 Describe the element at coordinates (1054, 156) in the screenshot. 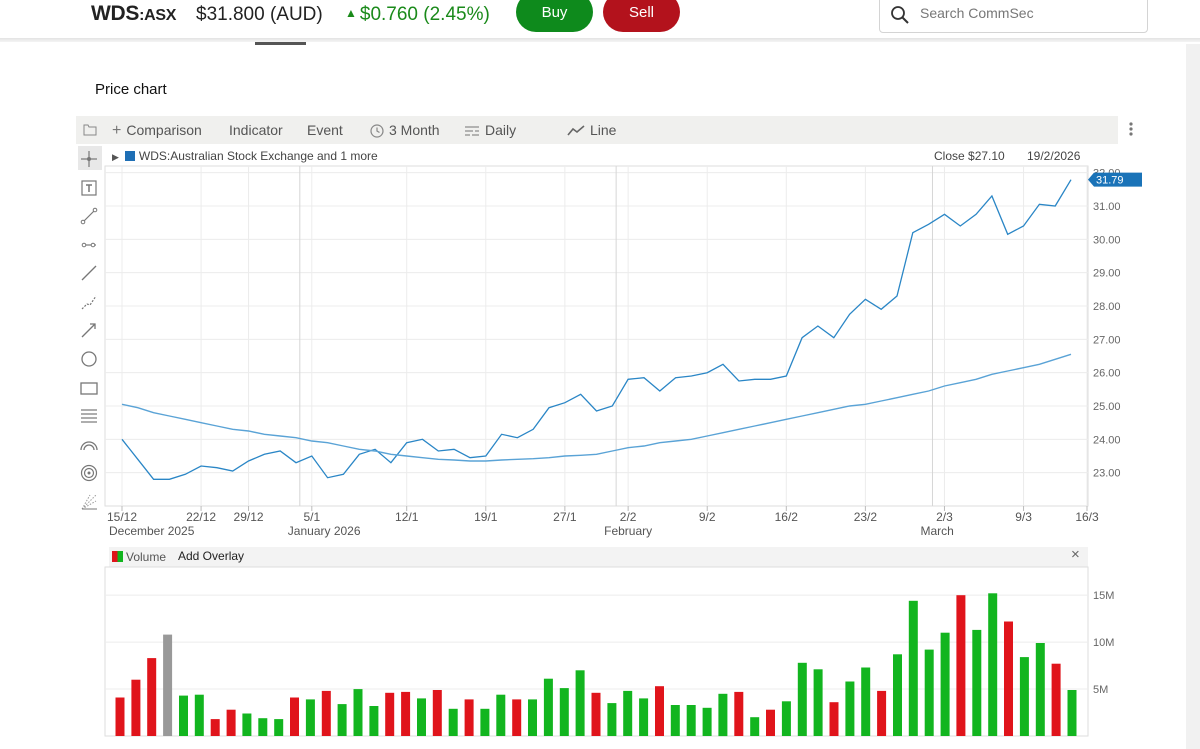

I see `close-date-readout: 19/2/2026` at that location.